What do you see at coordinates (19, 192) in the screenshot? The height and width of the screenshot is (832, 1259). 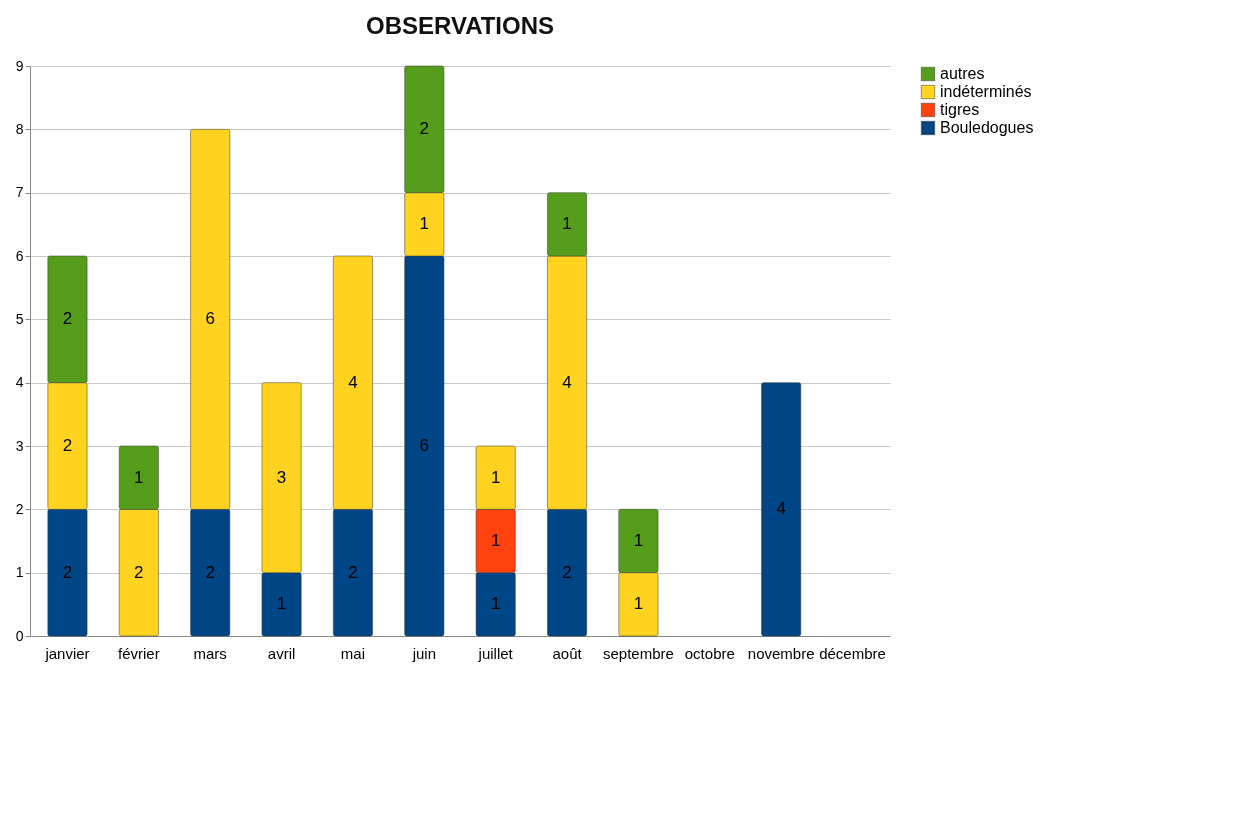 I see `y-tick-label: 7` at bounding box center [19, 192].